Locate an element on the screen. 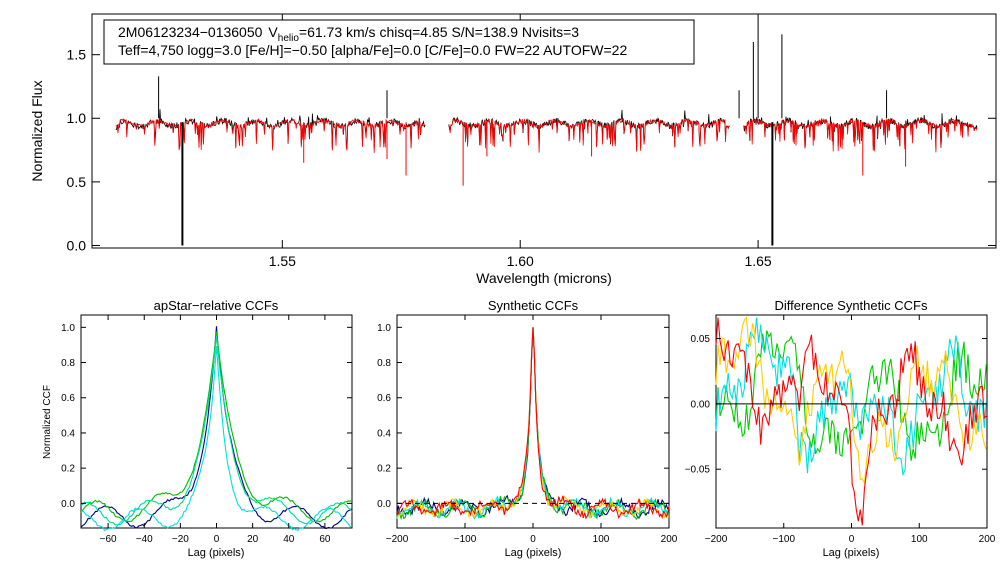  synthetic-ccf-axes: −200 −100 0 100 200 0.0 0.2 0.4 0.6 0.8 1.0 is located at coordinates (527, 430).